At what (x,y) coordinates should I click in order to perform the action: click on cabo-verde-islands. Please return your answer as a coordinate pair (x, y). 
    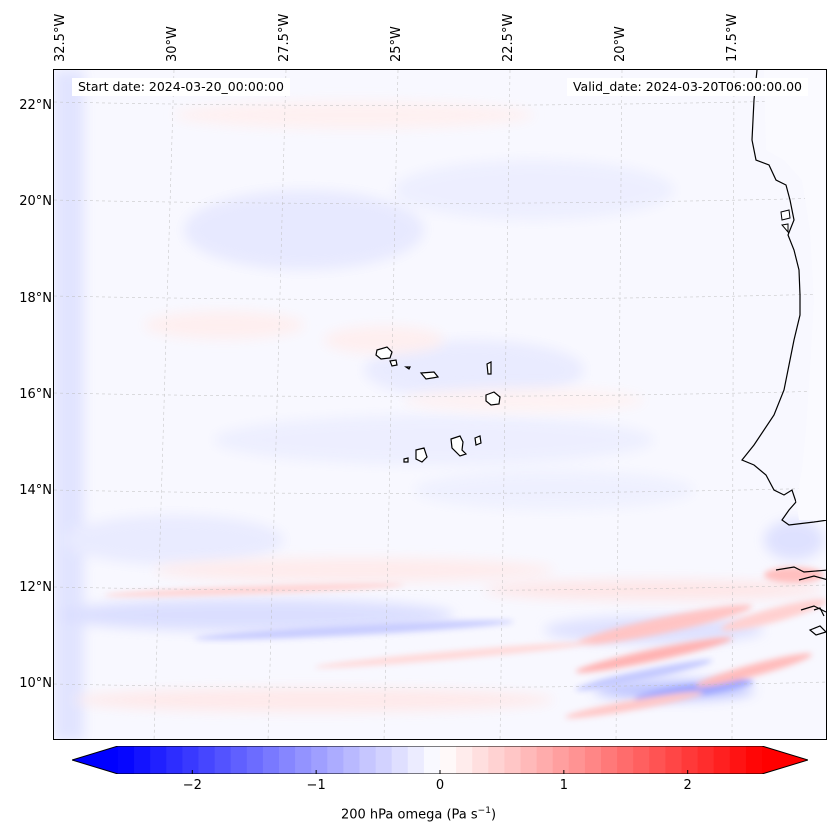
    Looking at the image, I should click on (438, 404).